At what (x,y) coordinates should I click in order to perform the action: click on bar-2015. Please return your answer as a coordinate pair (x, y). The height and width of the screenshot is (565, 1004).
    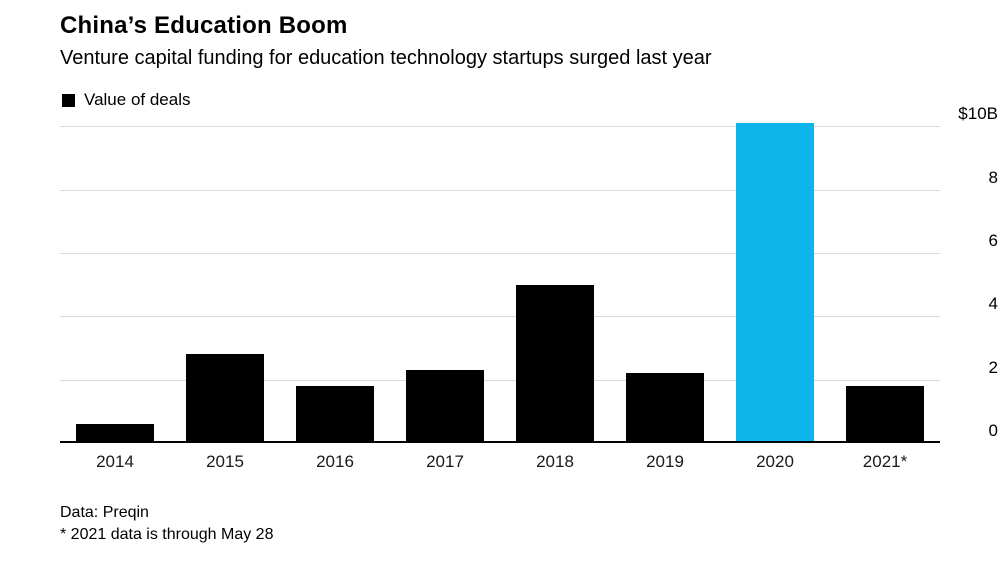
    Looking at the image, I should click on (225, 398).